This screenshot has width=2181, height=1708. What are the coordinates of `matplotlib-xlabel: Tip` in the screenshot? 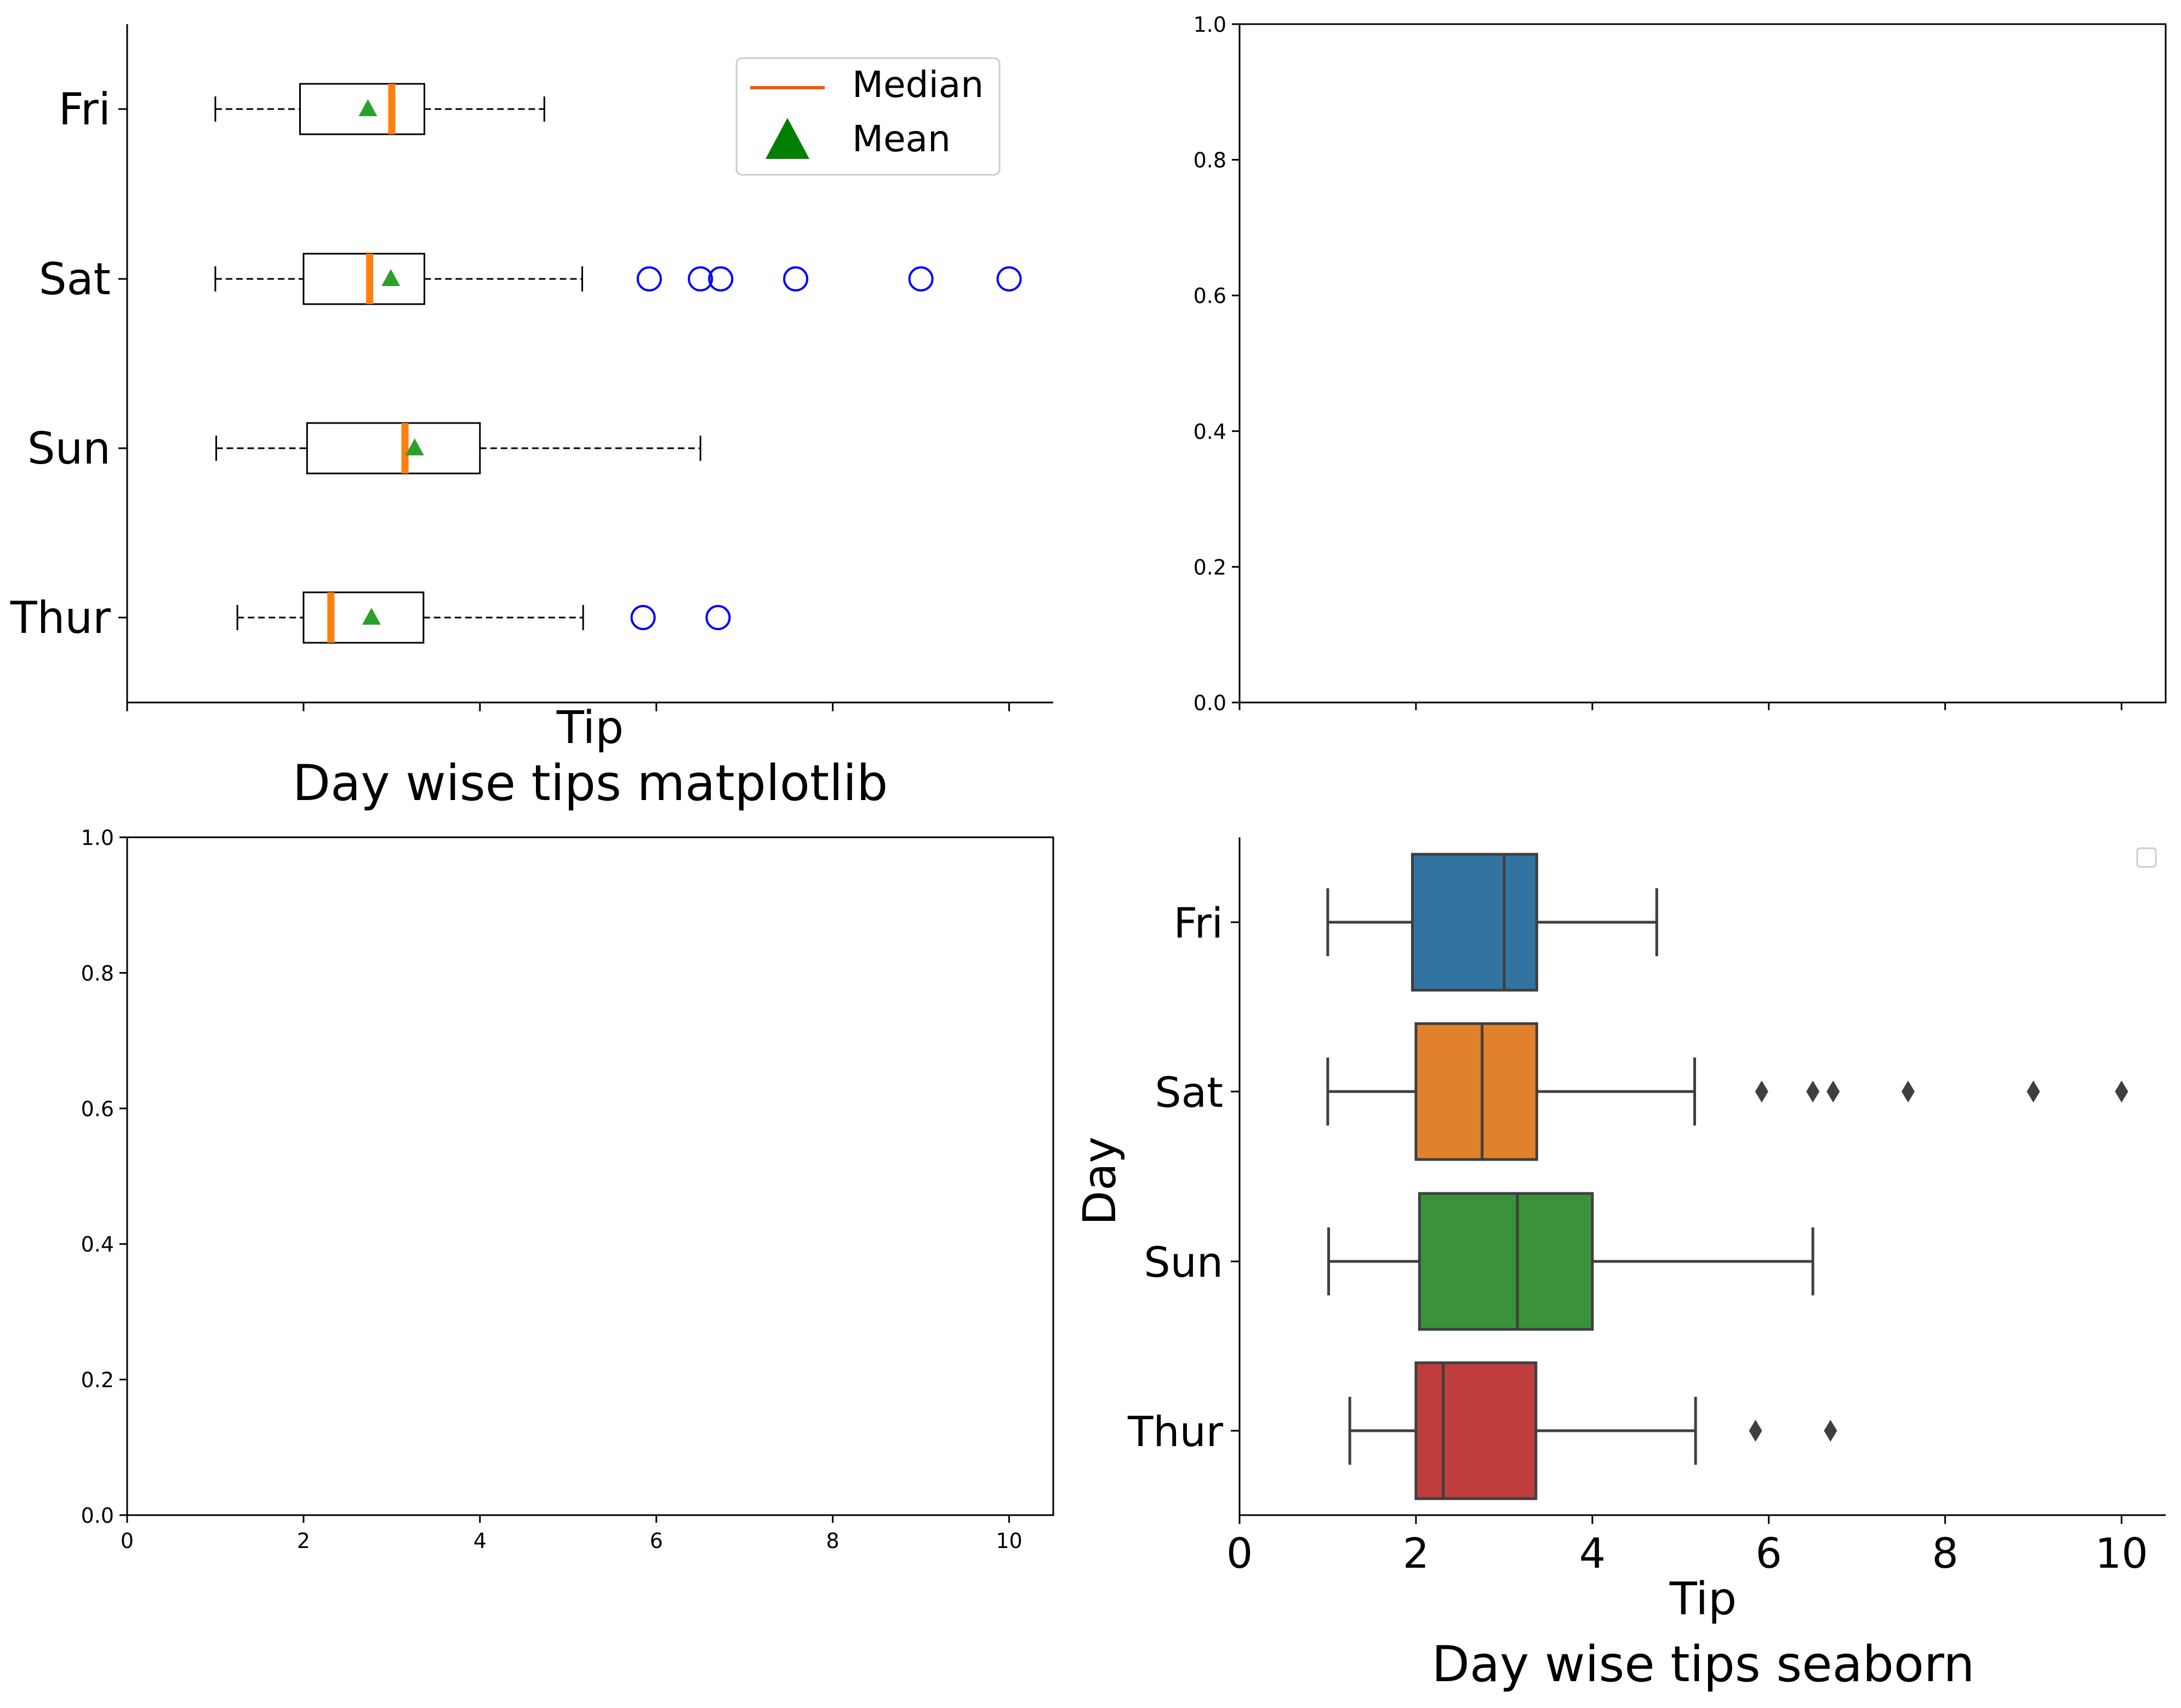 It's located at (590, 728).